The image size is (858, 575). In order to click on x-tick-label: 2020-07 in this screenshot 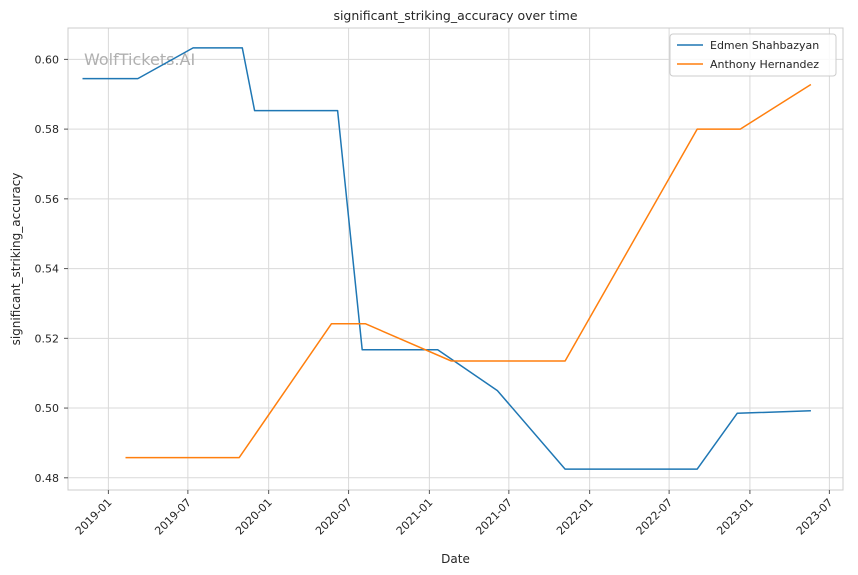, I will do `click(334, 517)`.